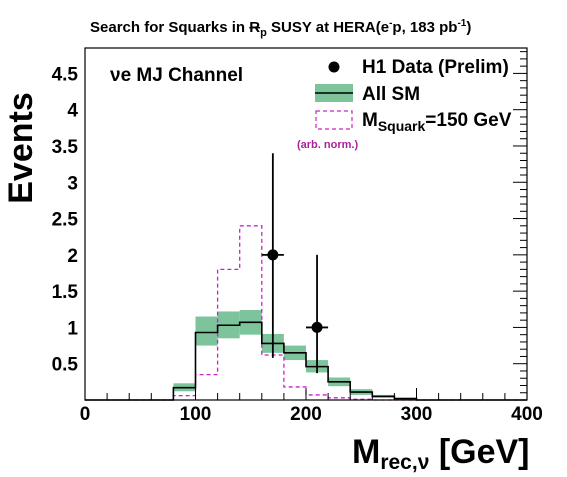 Image resolution: width=567 pixels, height=477 pixels. I want to click on y-tick-label: 2.5, so click(65, 220).